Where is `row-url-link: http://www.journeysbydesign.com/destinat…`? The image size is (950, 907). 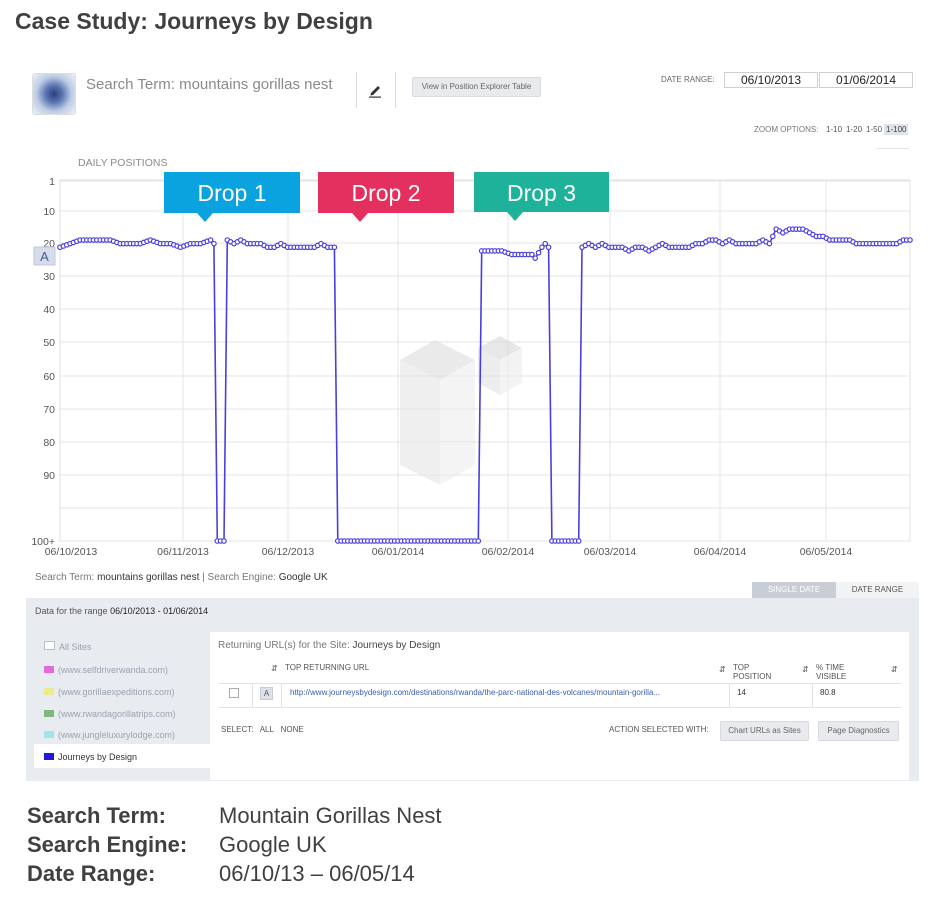 row-url-link: http://www.journeysbydesign.com/destinat… is located at coordinates (475, 692).